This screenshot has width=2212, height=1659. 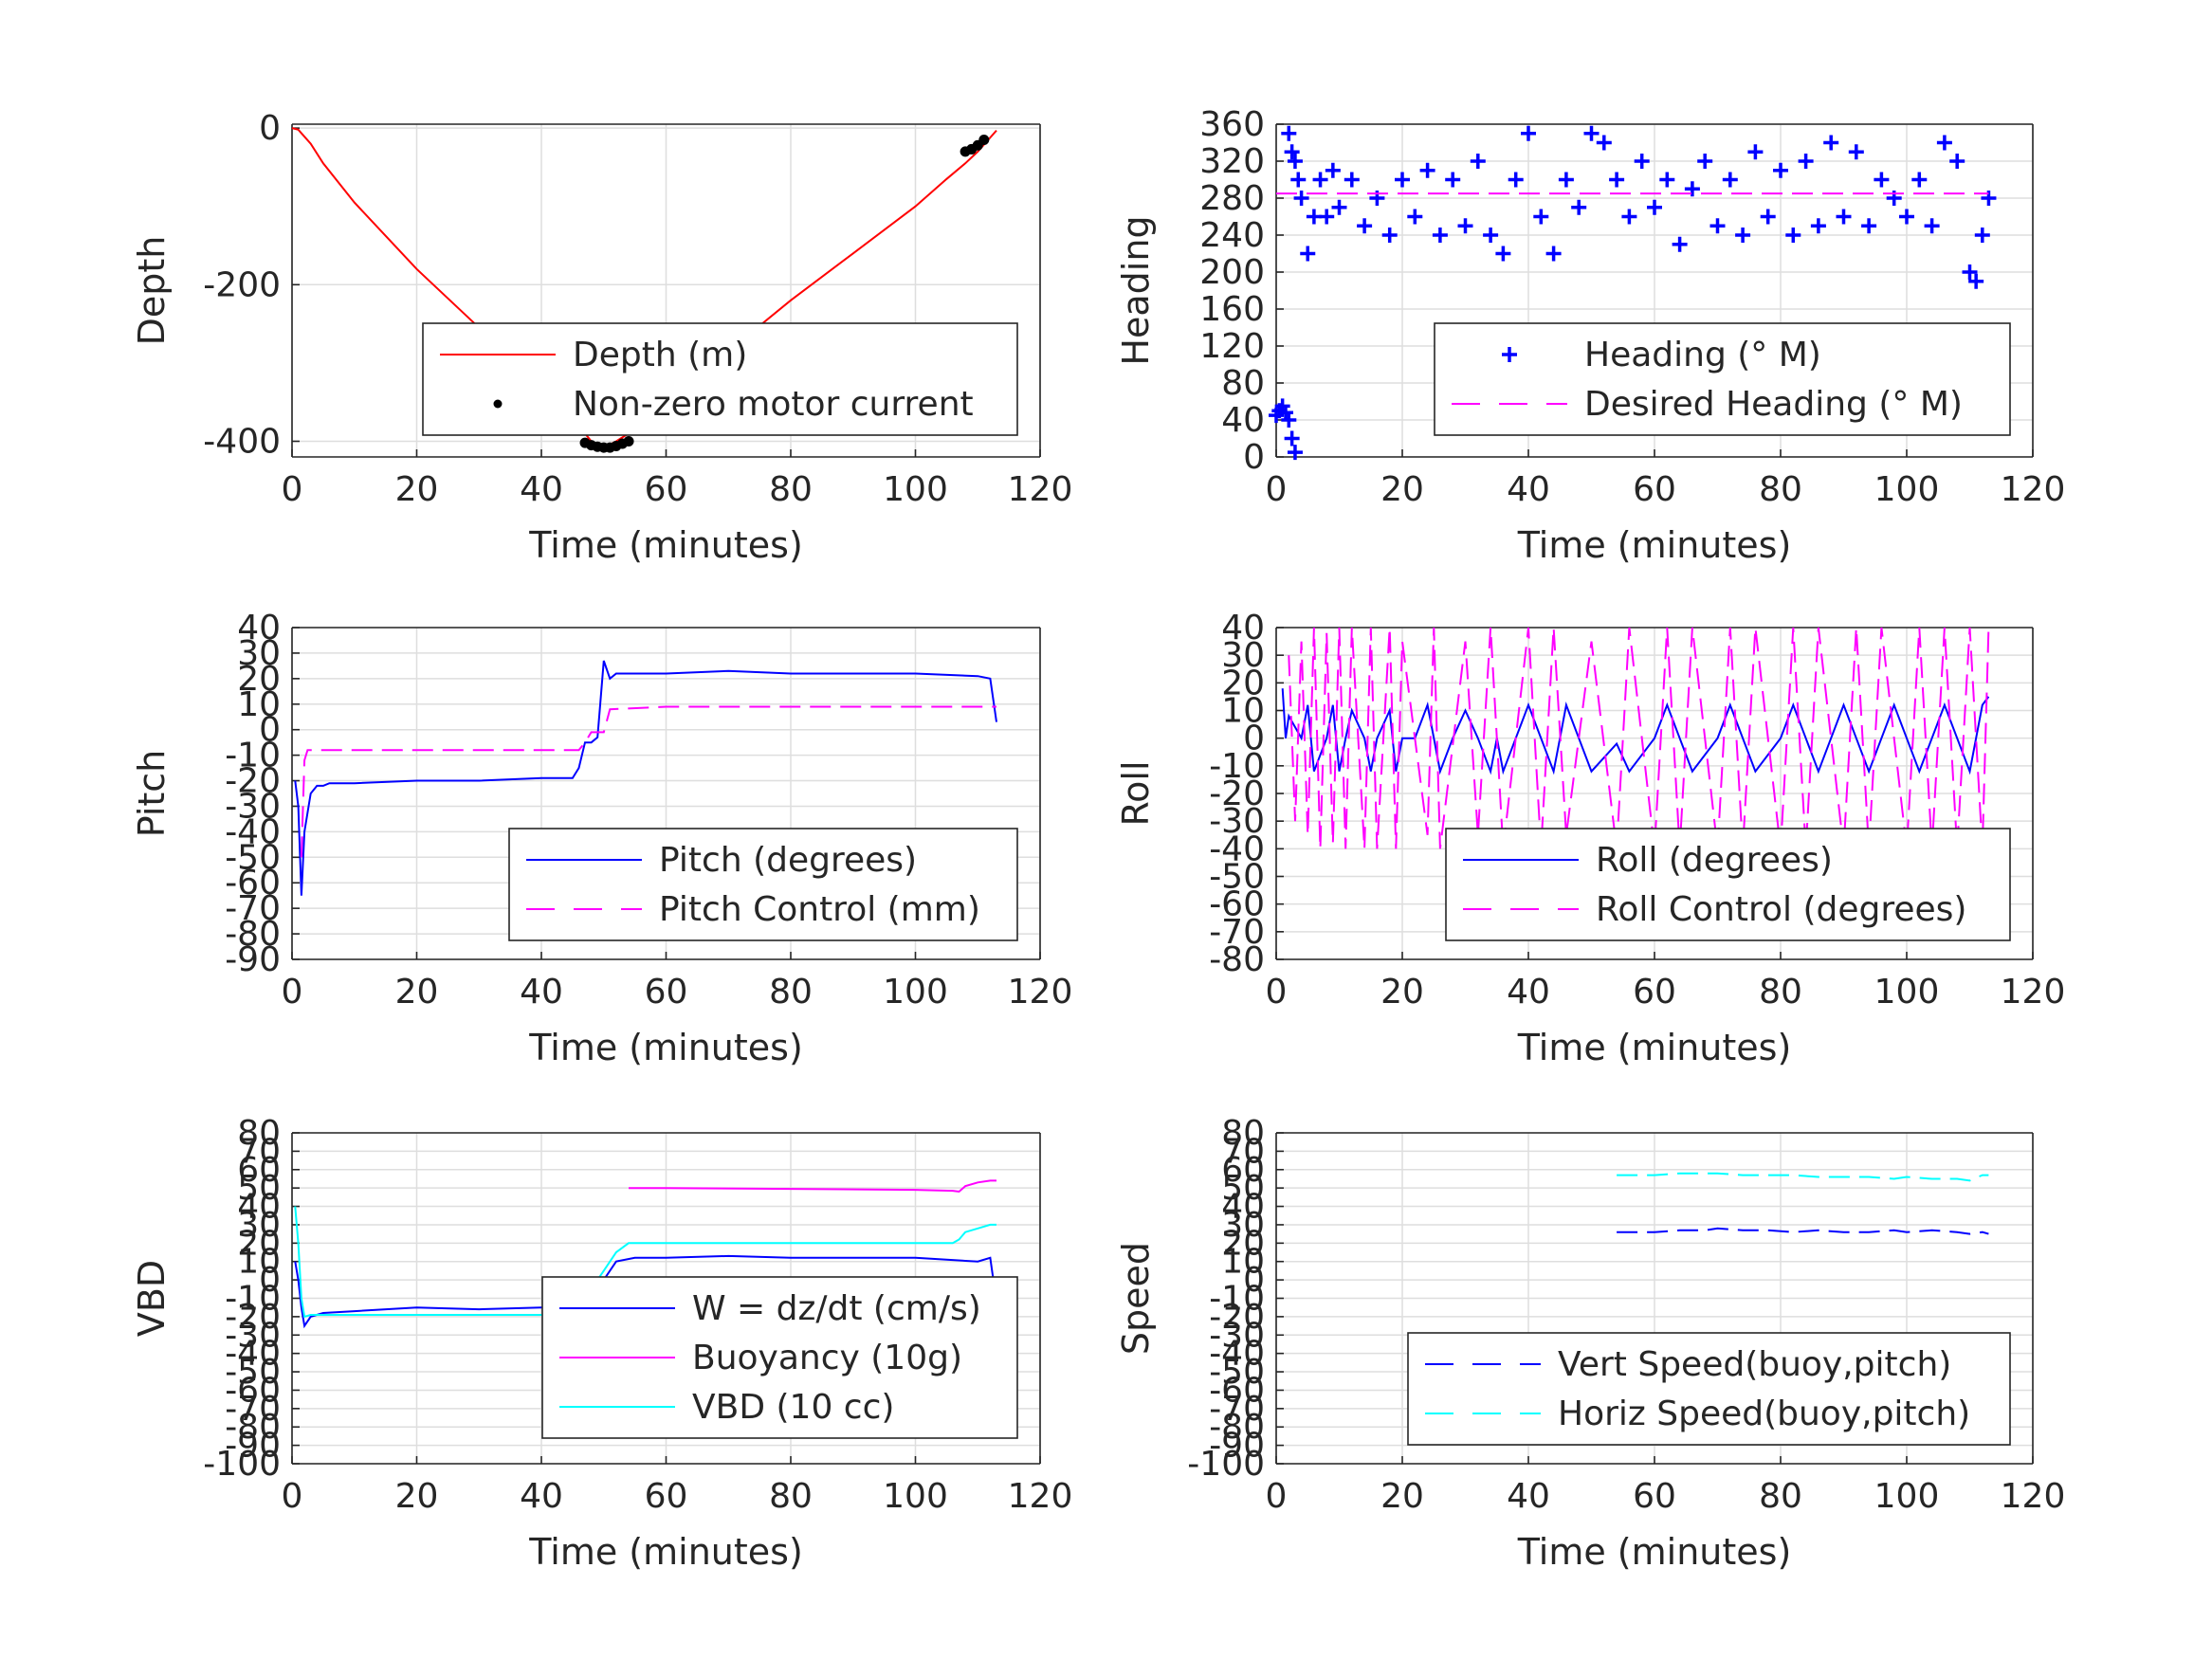 I want to click on series-dashed-line, so click(x=1803, y=1231).